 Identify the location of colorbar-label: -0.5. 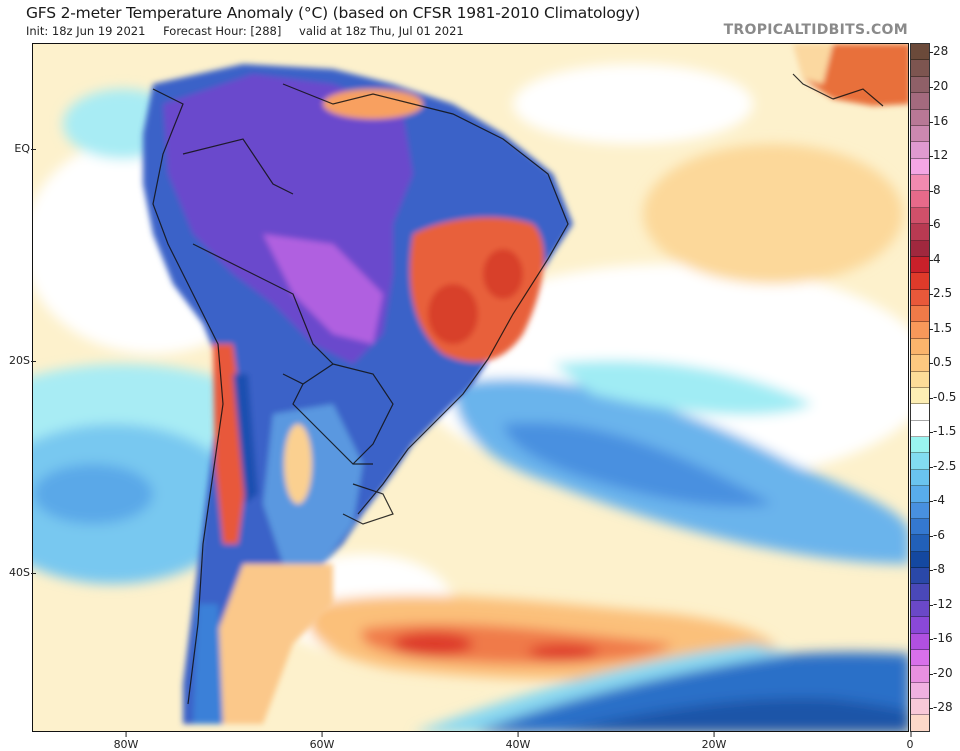
(942, 397).